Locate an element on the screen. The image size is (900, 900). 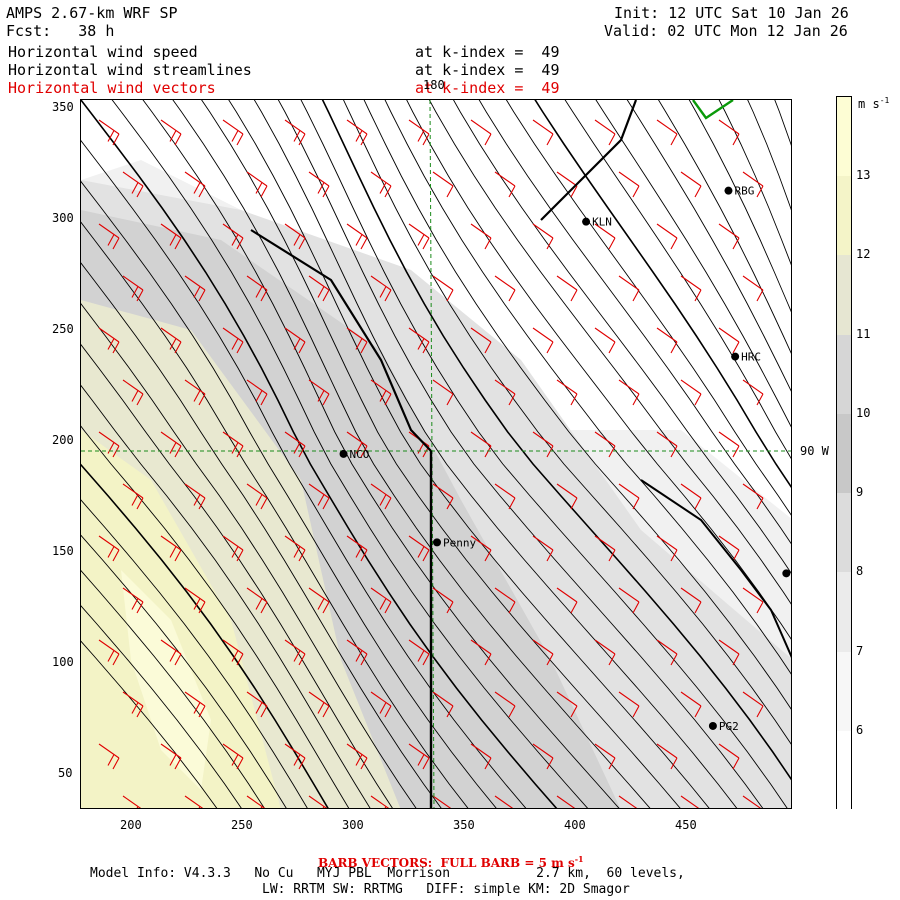
field-streamlines-name: Horizontal wind streamlines is located at coordinates (130, 70).